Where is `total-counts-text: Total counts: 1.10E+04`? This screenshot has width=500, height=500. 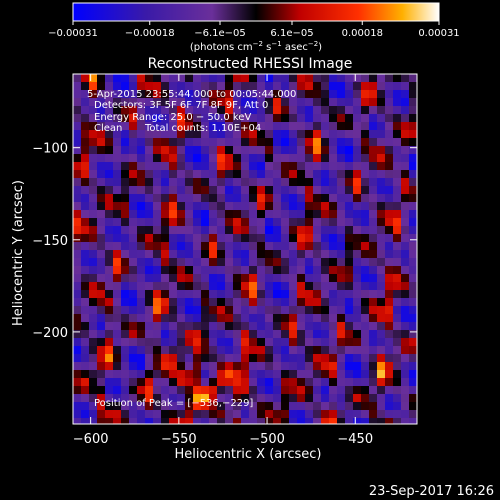 total-counts-text: Total counts: 1.10E+04 is located at coordinates (202, 128).